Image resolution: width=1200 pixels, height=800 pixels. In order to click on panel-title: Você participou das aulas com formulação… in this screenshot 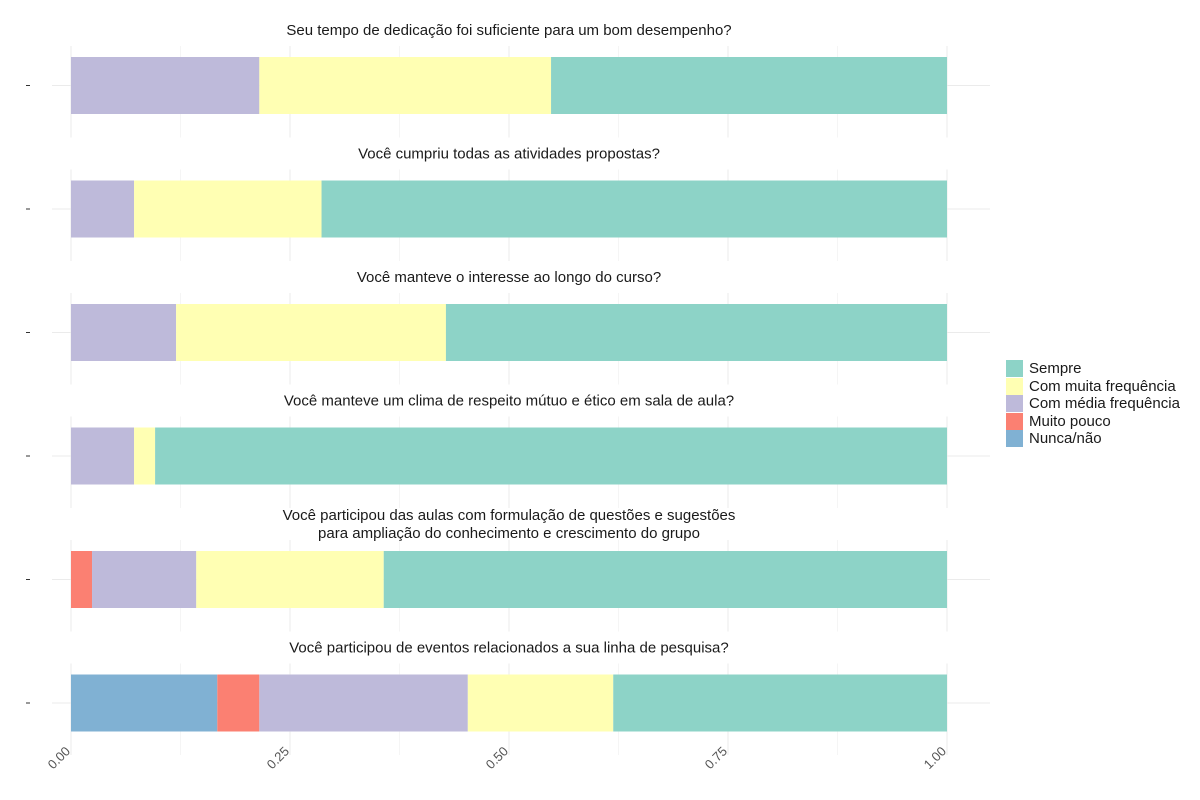, I will do `click(509, 515)`.